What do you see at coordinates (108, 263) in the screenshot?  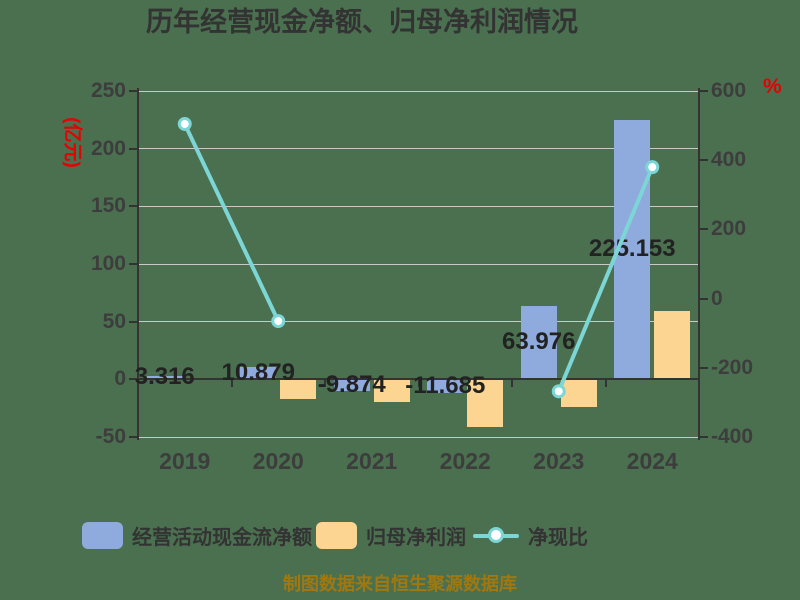 I see `left-axis-tick-label: 100` at bounding box center [108, 263].